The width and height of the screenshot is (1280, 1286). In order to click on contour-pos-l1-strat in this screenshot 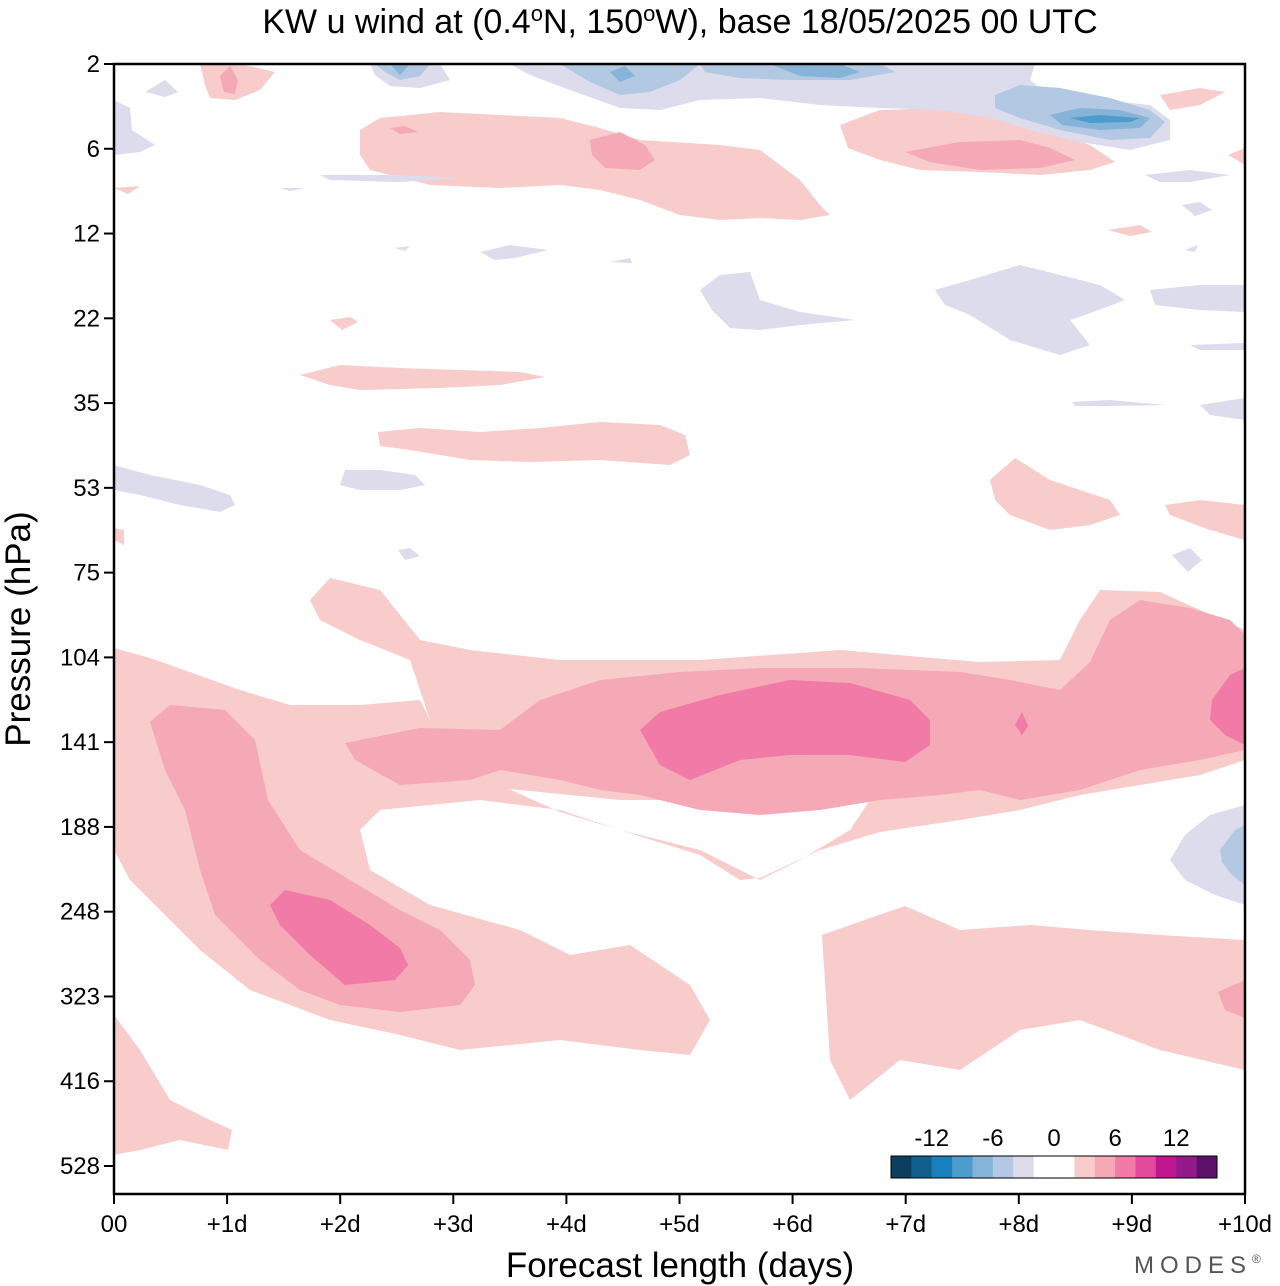, I will do `click(737, 164)`.